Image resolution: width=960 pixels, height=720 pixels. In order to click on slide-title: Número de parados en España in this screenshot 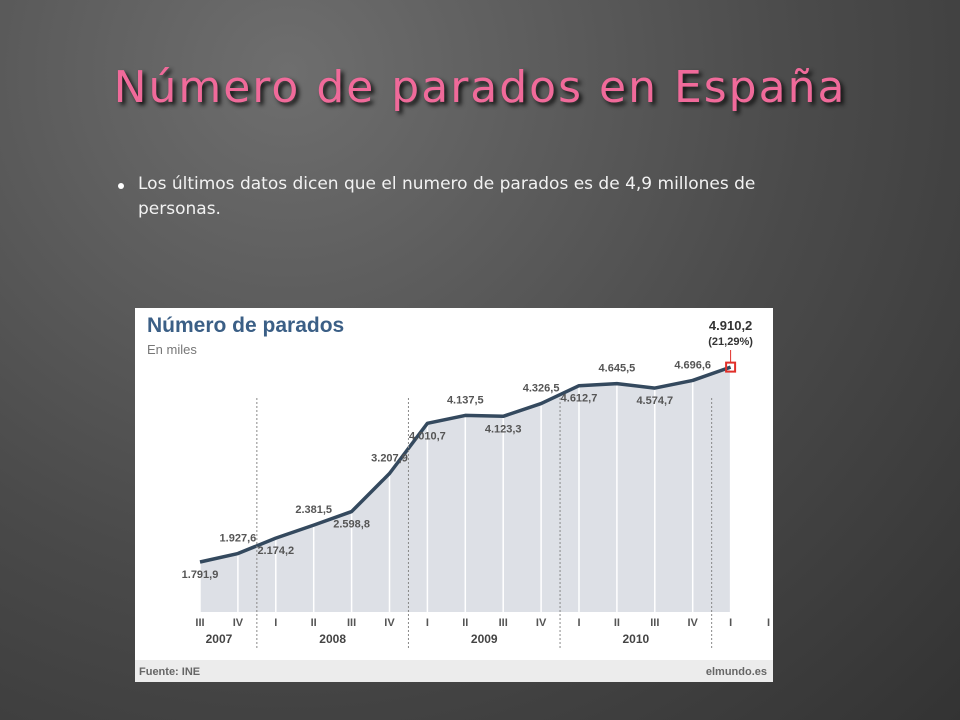, I will do `click(480, 87)`.